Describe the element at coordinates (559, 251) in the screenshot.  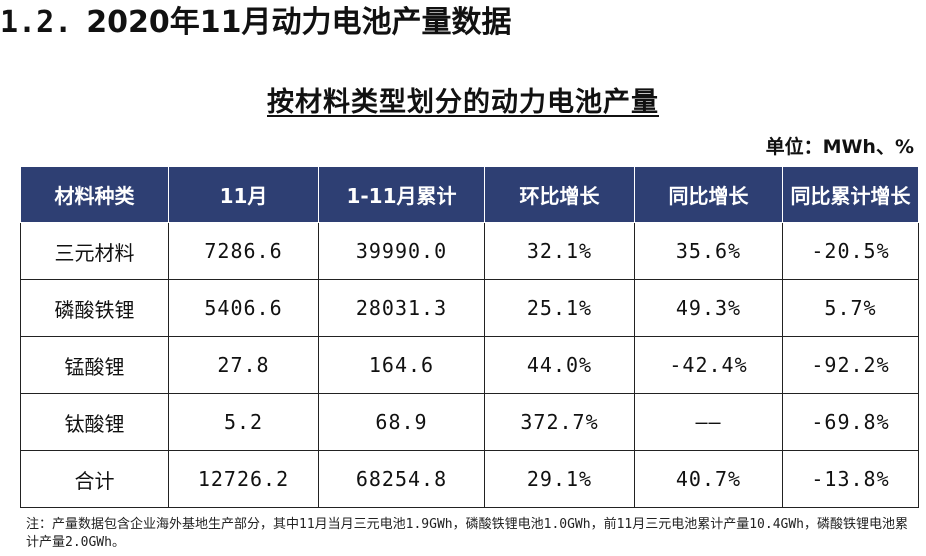
I see `cell-mom: 32.1%` at that location.